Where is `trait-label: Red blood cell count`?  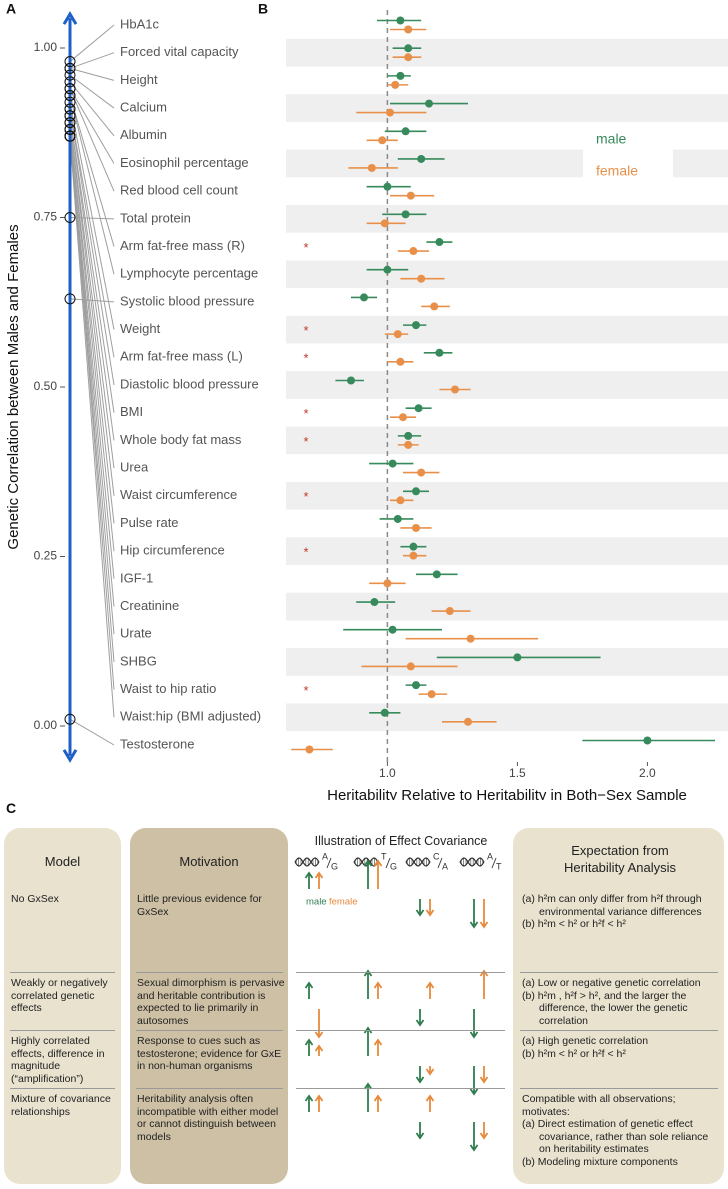 trait-label: Red blood cell count is located at coordinates (179, 190).